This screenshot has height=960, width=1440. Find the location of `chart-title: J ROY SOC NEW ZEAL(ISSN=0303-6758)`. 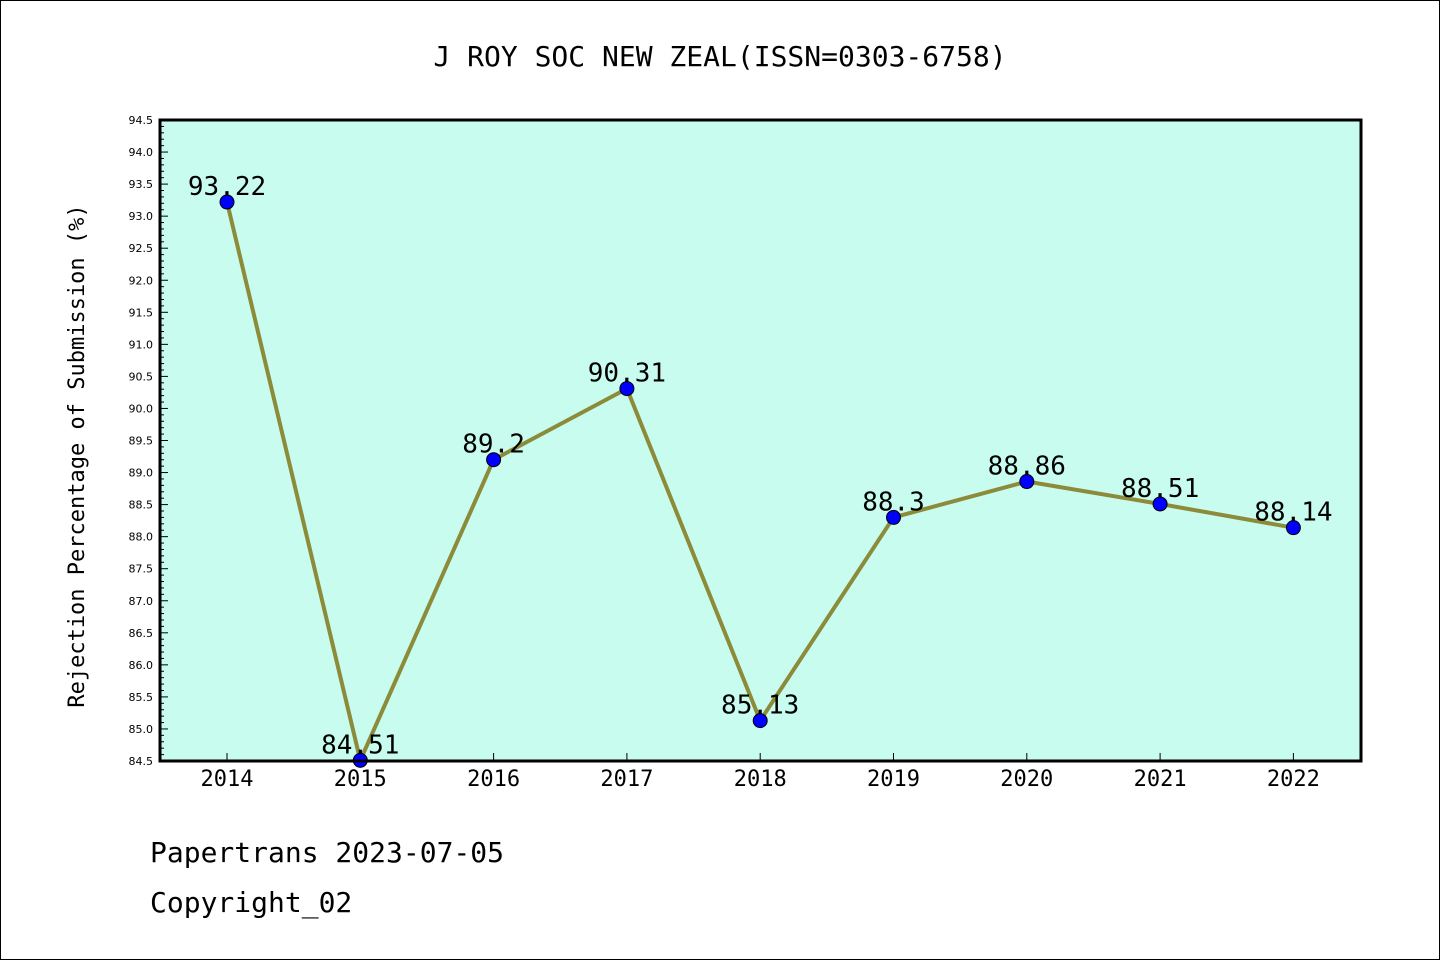

chart-title: J ROY SOC NEW ZEAL(ISSN=0303-6758) is located at coordinates (719, 56).